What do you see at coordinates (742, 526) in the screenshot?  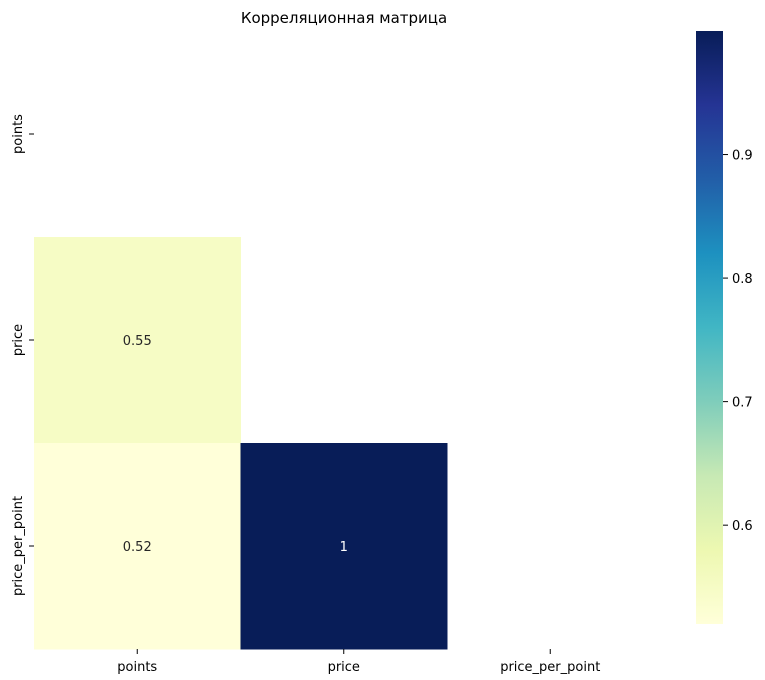 I see `colorbar-tick-label-0: 0.6` at bounding box center [742, 526].